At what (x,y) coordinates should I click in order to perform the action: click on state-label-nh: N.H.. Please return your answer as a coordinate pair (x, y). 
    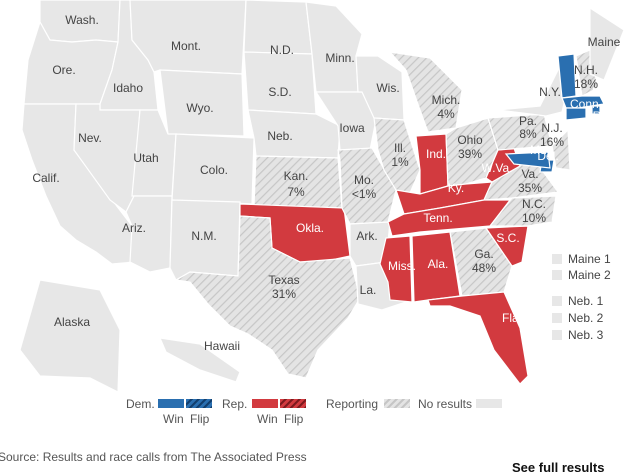
    Looking at the image, I should click on (586, 70).